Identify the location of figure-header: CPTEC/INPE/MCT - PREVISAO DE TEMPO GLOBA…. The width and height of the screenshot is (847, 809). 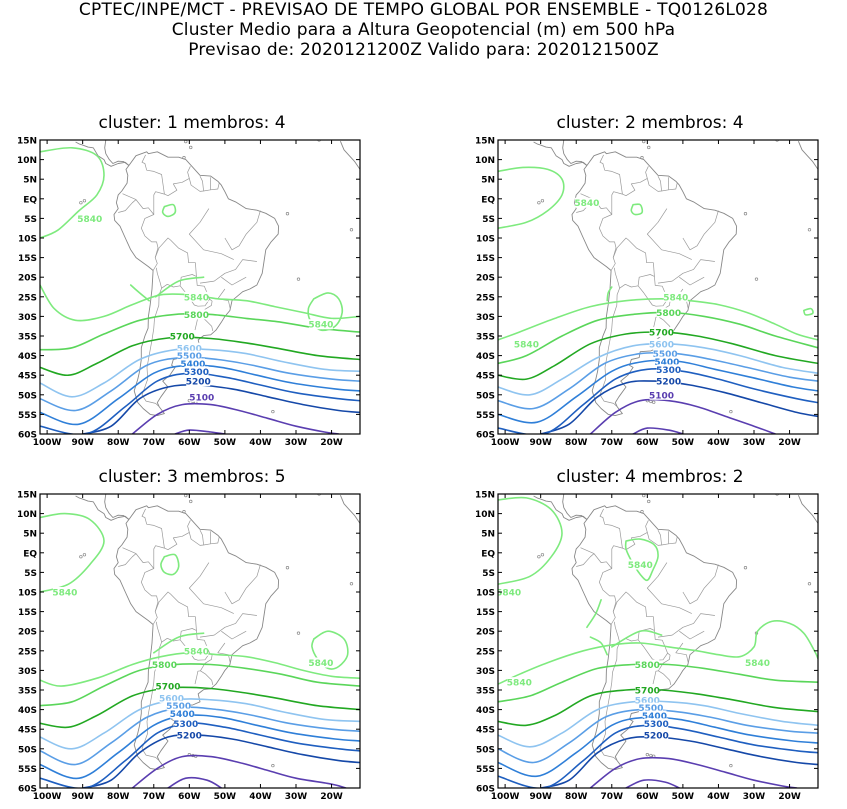
(423, 30).